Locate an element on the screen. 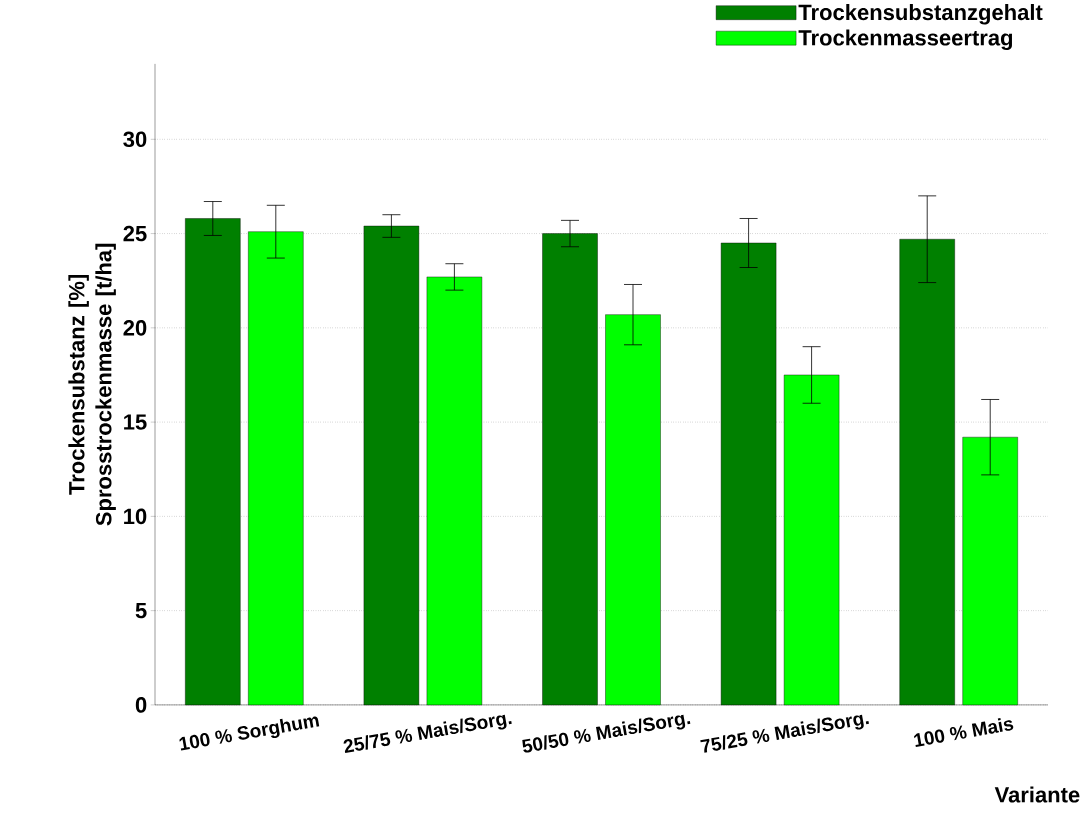 This screenshot has width=1092, height=821. y-tick-label: 5 is located at coordinates (141, 611).